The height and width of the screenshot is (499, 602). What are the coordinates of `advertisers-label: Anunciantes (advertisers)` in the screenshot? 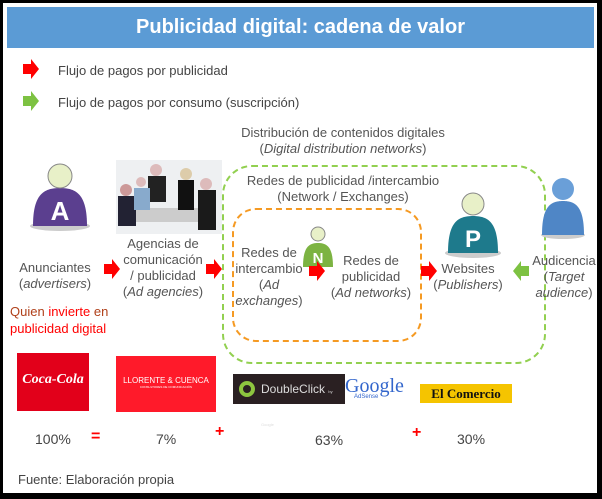 It's located at (55, 275).